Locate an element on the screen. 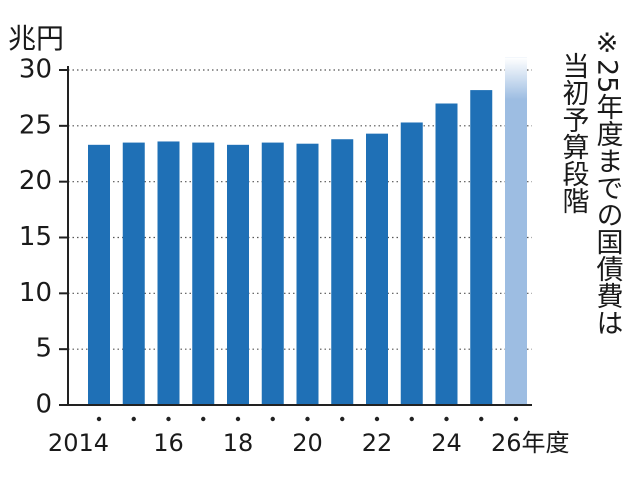 This screenshot has height=479, width=640. x-tick-label: 16 is located at coordinates (168, 443).